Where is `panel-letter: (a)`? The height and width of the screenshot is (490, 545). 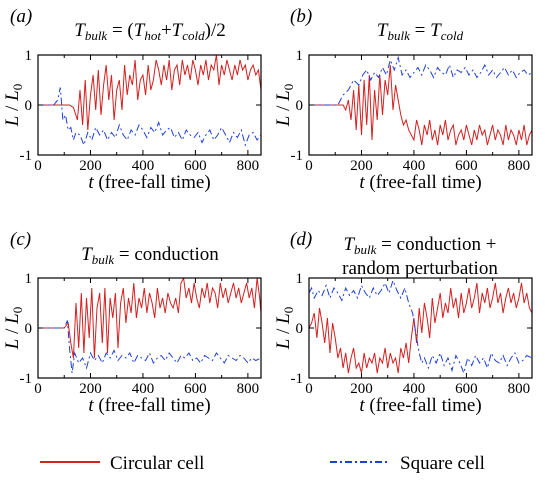
panel-letter: (a) is located at coordinates (21, 16).